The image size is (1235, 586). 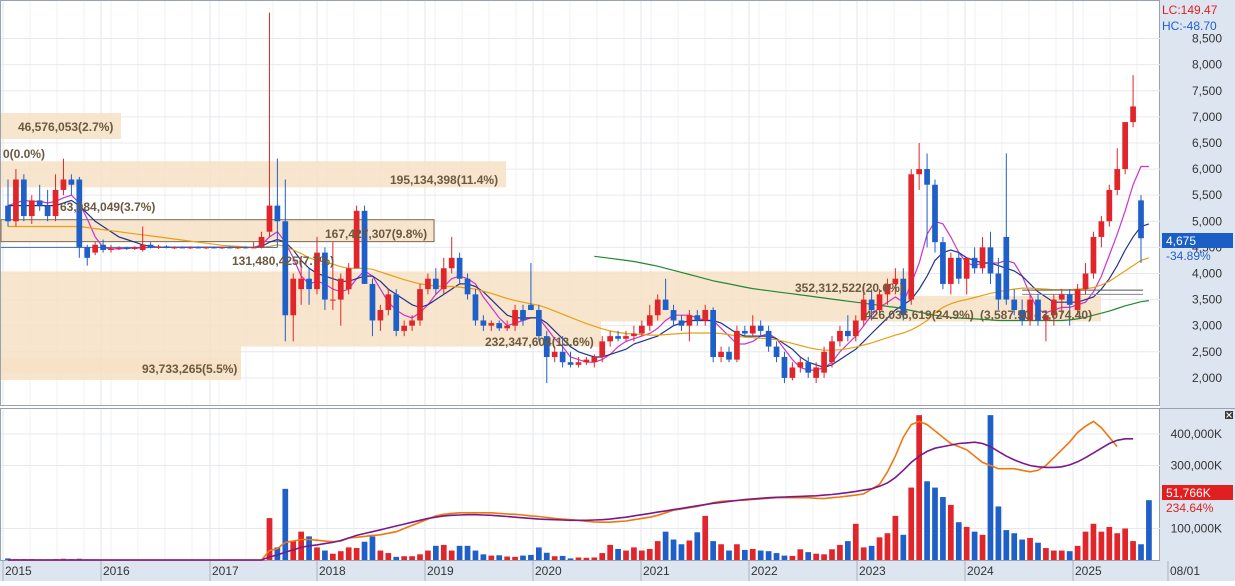 What do you see at coordinates (332, 571) in the screenshot?
I see `time-tick-label: 2018` at bounding box center [332, 571].